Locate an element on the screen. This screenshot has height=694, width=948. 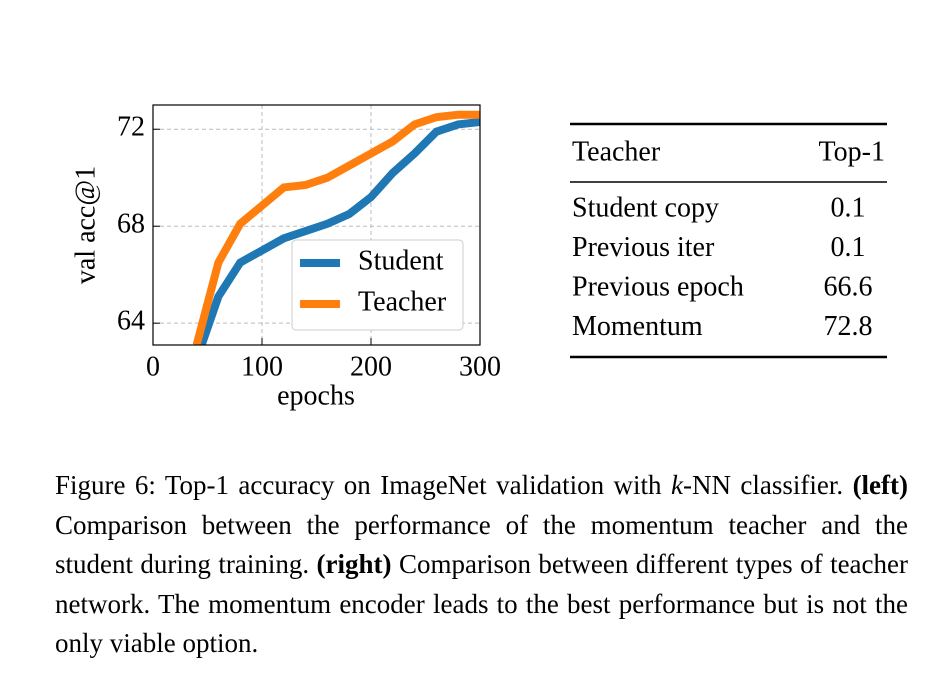
x-tick-label: 300 is located at coordinates (480, 366).